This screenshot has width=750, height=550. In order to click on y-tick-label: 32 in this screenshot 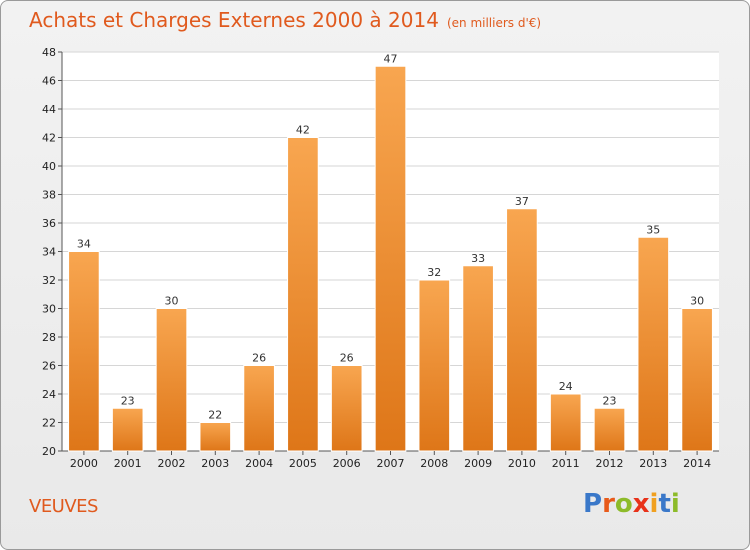, I will do `click(49, 280)`.